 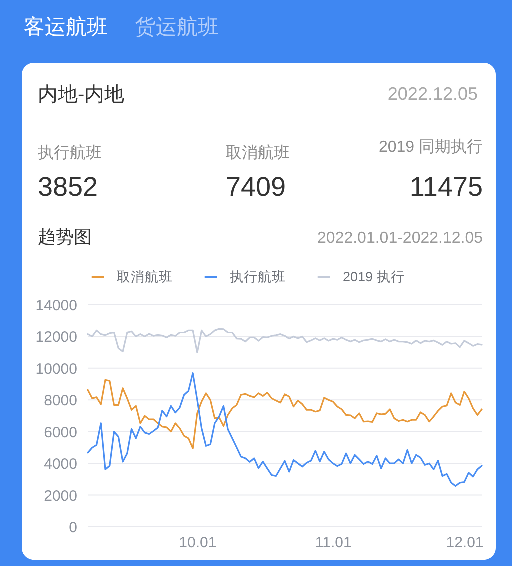 I want to click on text: 取消航班, so click(x=258, y=153).